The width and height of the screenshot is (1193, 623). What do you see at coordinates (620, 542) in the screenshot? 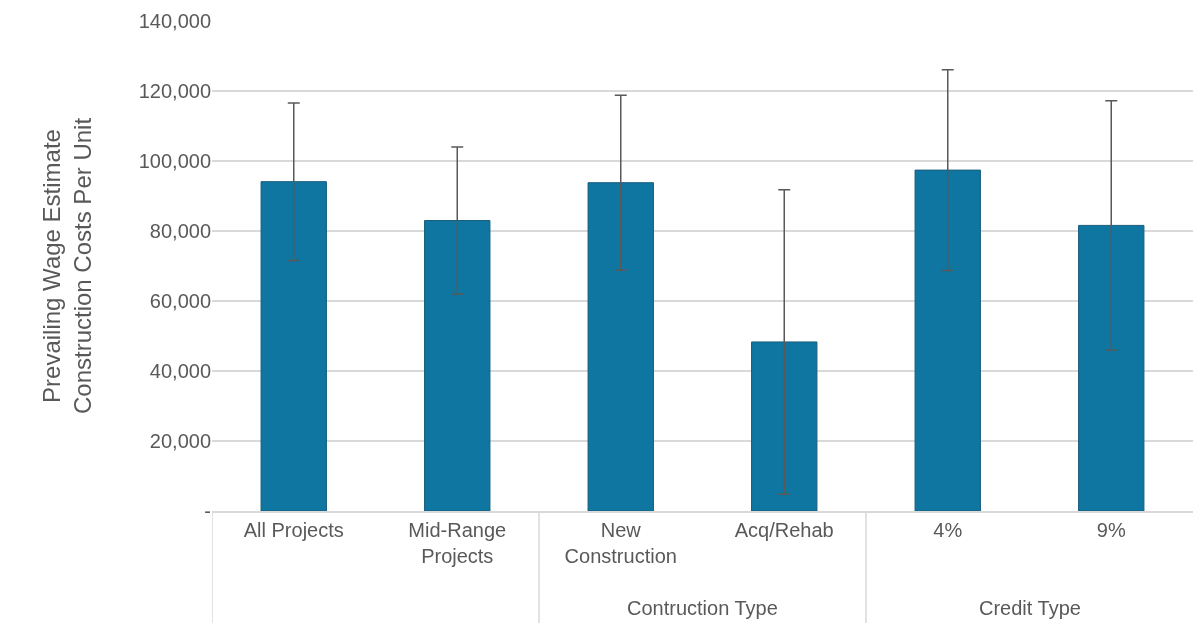
I see `x-tick-label: New Construction` at bounding box center [620, 542].